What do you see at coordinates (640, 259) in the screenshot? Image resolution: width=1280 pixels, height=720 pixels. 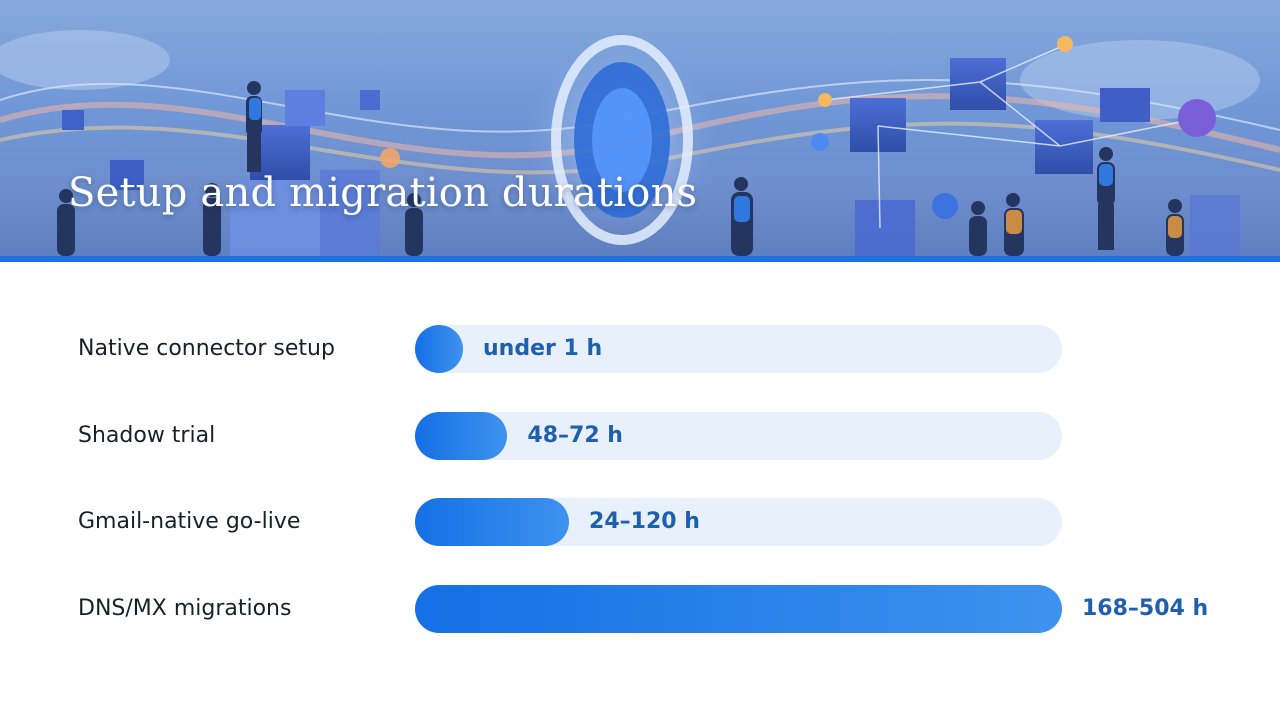 I see `banner-divider` at bounding box center [640, 259].